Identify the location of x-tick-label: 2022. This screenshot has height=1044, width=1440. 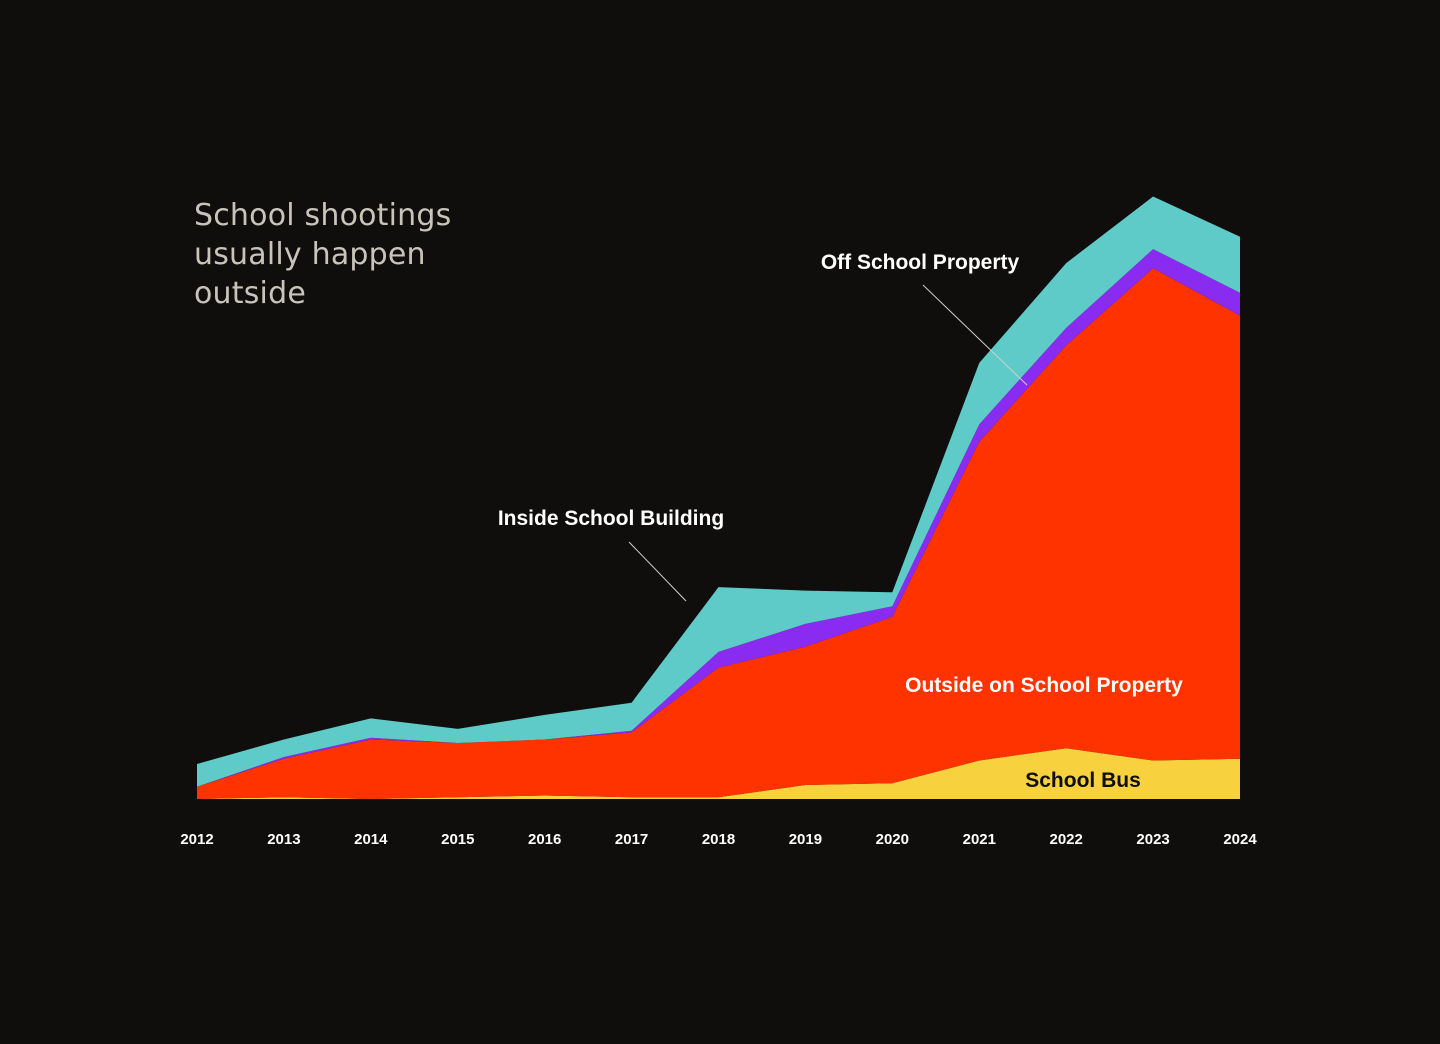
(1066, 839).